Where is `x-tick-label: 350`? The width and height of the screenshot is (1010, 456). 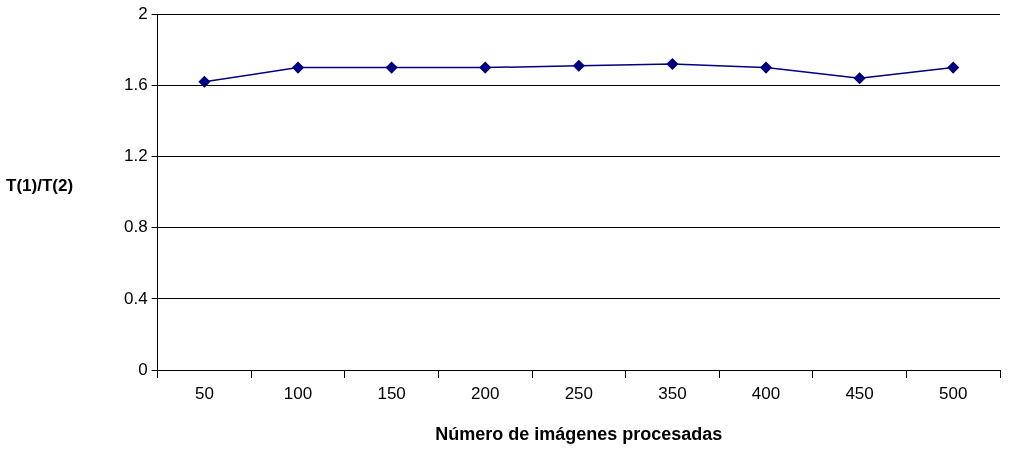 x-tick-label: 350 is located at coordinates (672, 393).